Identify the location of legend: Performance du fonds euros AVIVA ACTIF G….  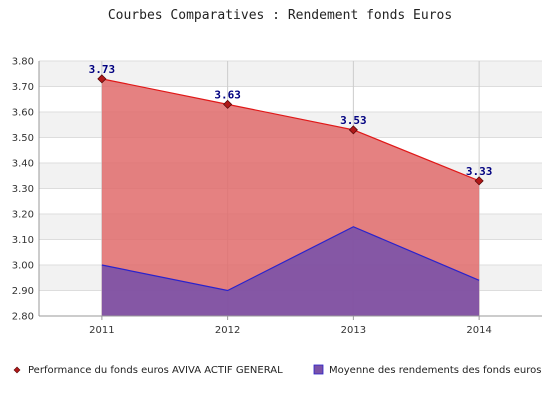
(277, 370).